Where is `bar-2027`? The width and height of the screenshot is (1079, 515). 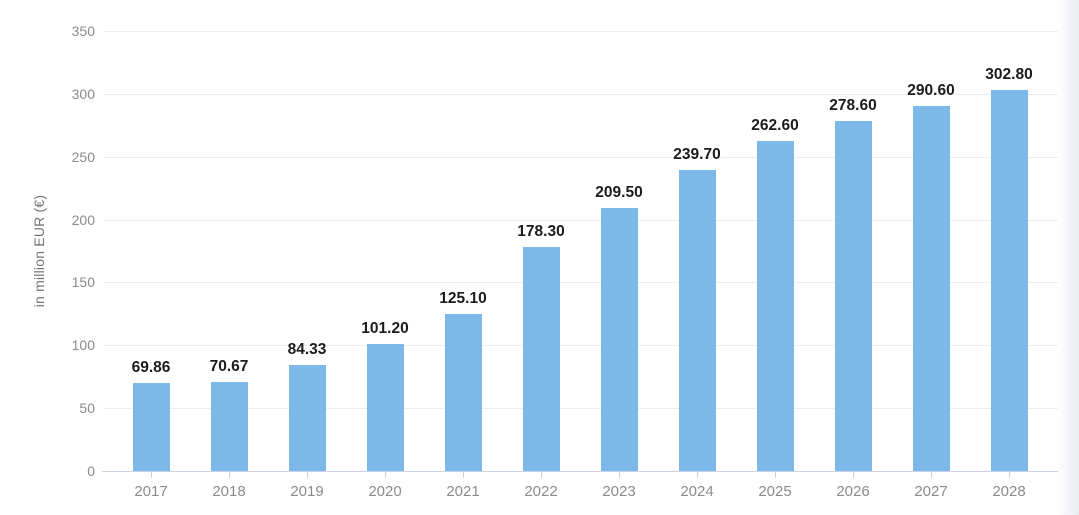 bar-2027 is located at coordinates (931, 288).